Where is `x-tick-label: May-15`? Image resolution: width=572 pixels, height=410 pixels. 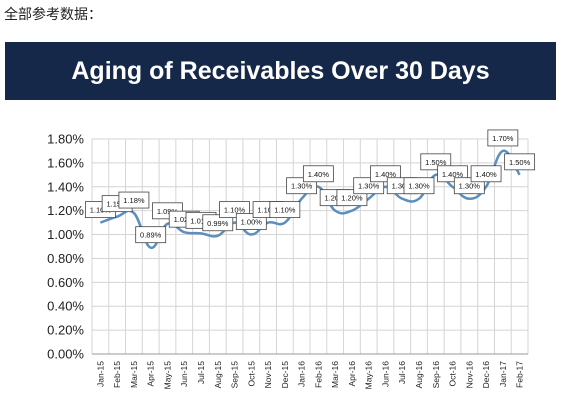 x-tick-label: May-15 is located at coordinates (167, 375).